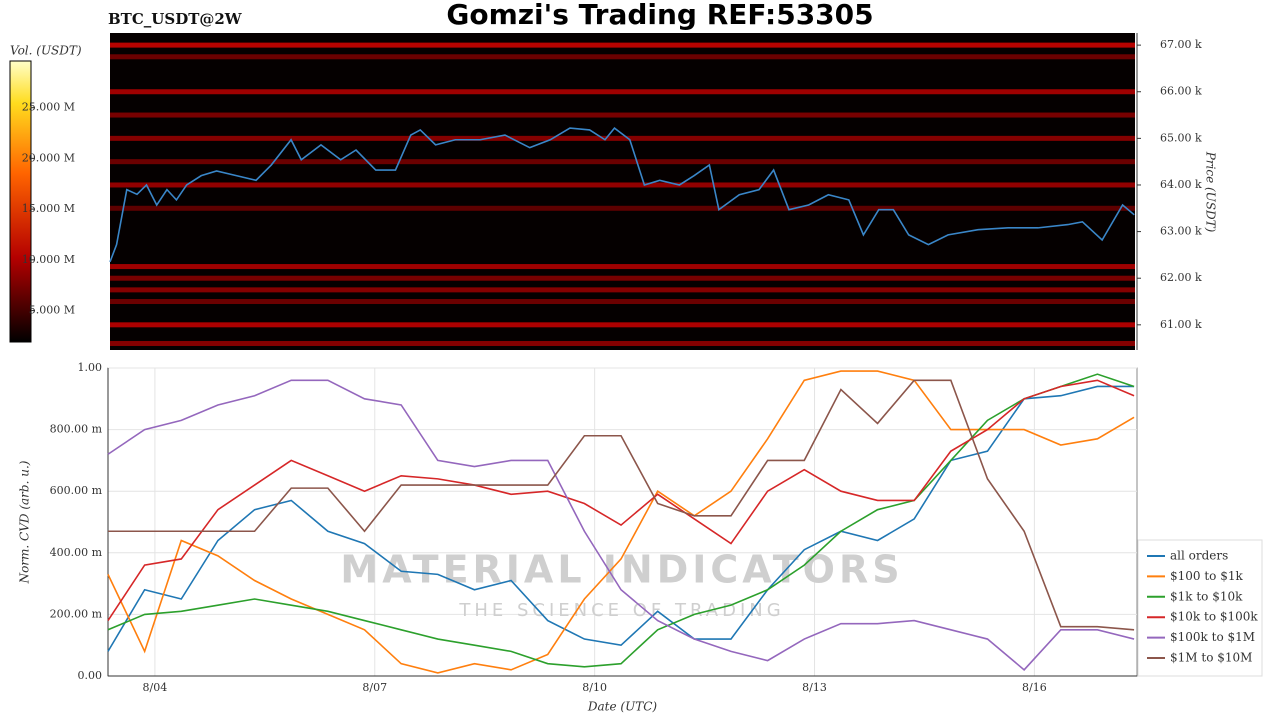 This screenshot has width=1280, height=720. What do you see at coordinates (76, 613) in the screenshot?
I see `y-tick-label: 200.00 m` at bounding box center [76, 613].